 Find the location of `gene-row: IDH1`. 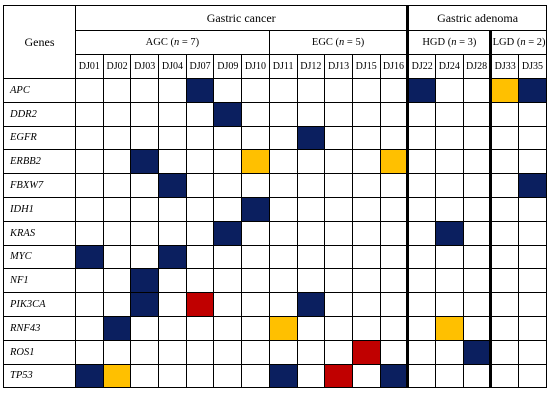

gene-row: IDH1 is located at coordinates (275, 209).